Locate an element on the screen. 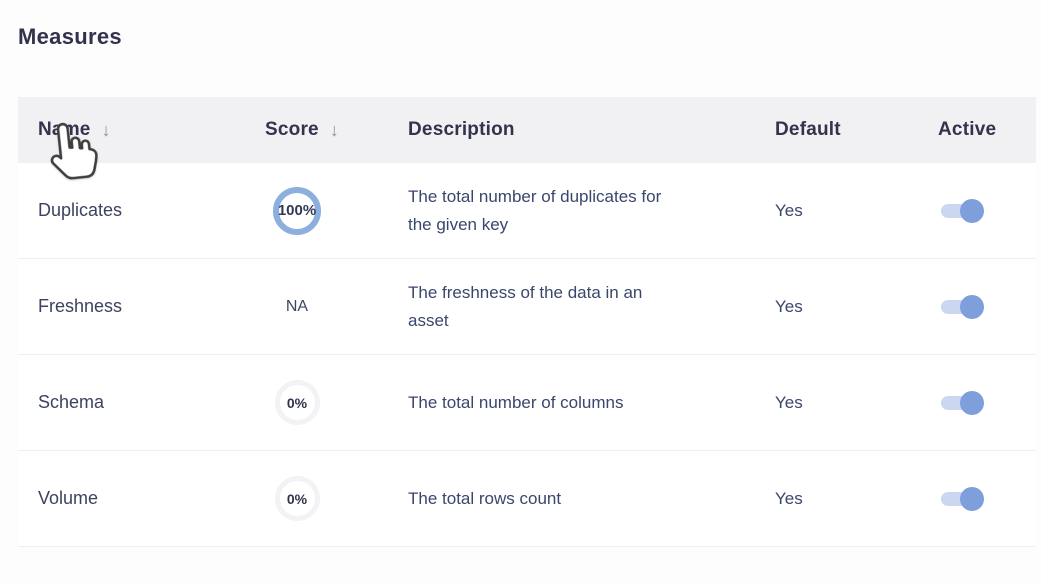 Image resolution: width=1041 pixels, height=585 pixels. measure-name-cell: Schema is located at coordinates (131, 402).